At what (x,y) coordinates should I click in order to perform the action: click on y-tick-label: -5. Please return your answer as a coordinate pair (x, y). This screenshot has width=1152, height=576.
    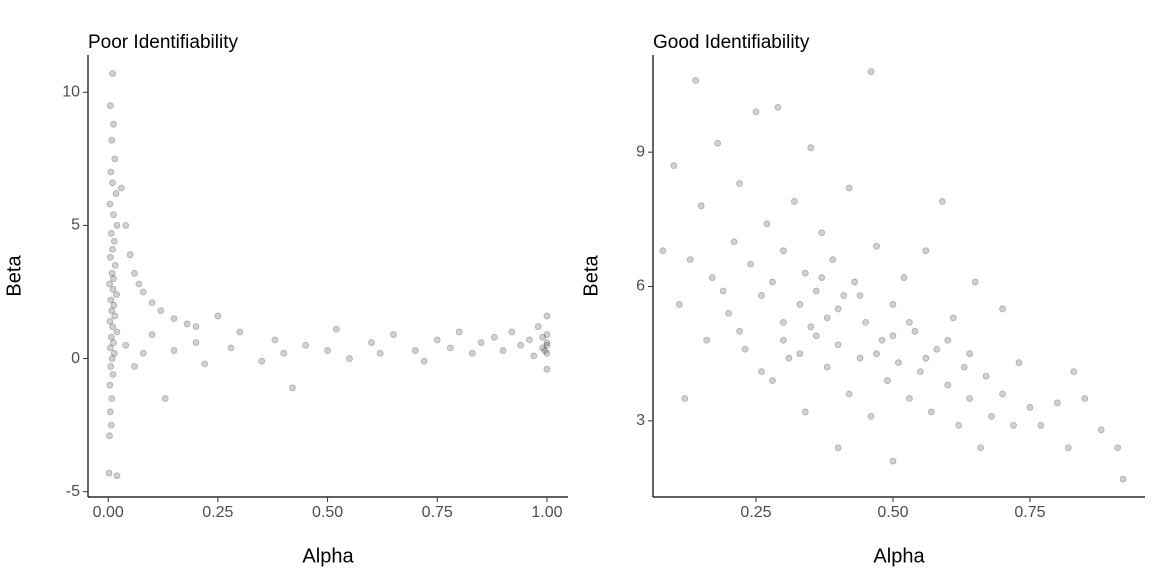
    Looking at the image, I should click on (73, 491).